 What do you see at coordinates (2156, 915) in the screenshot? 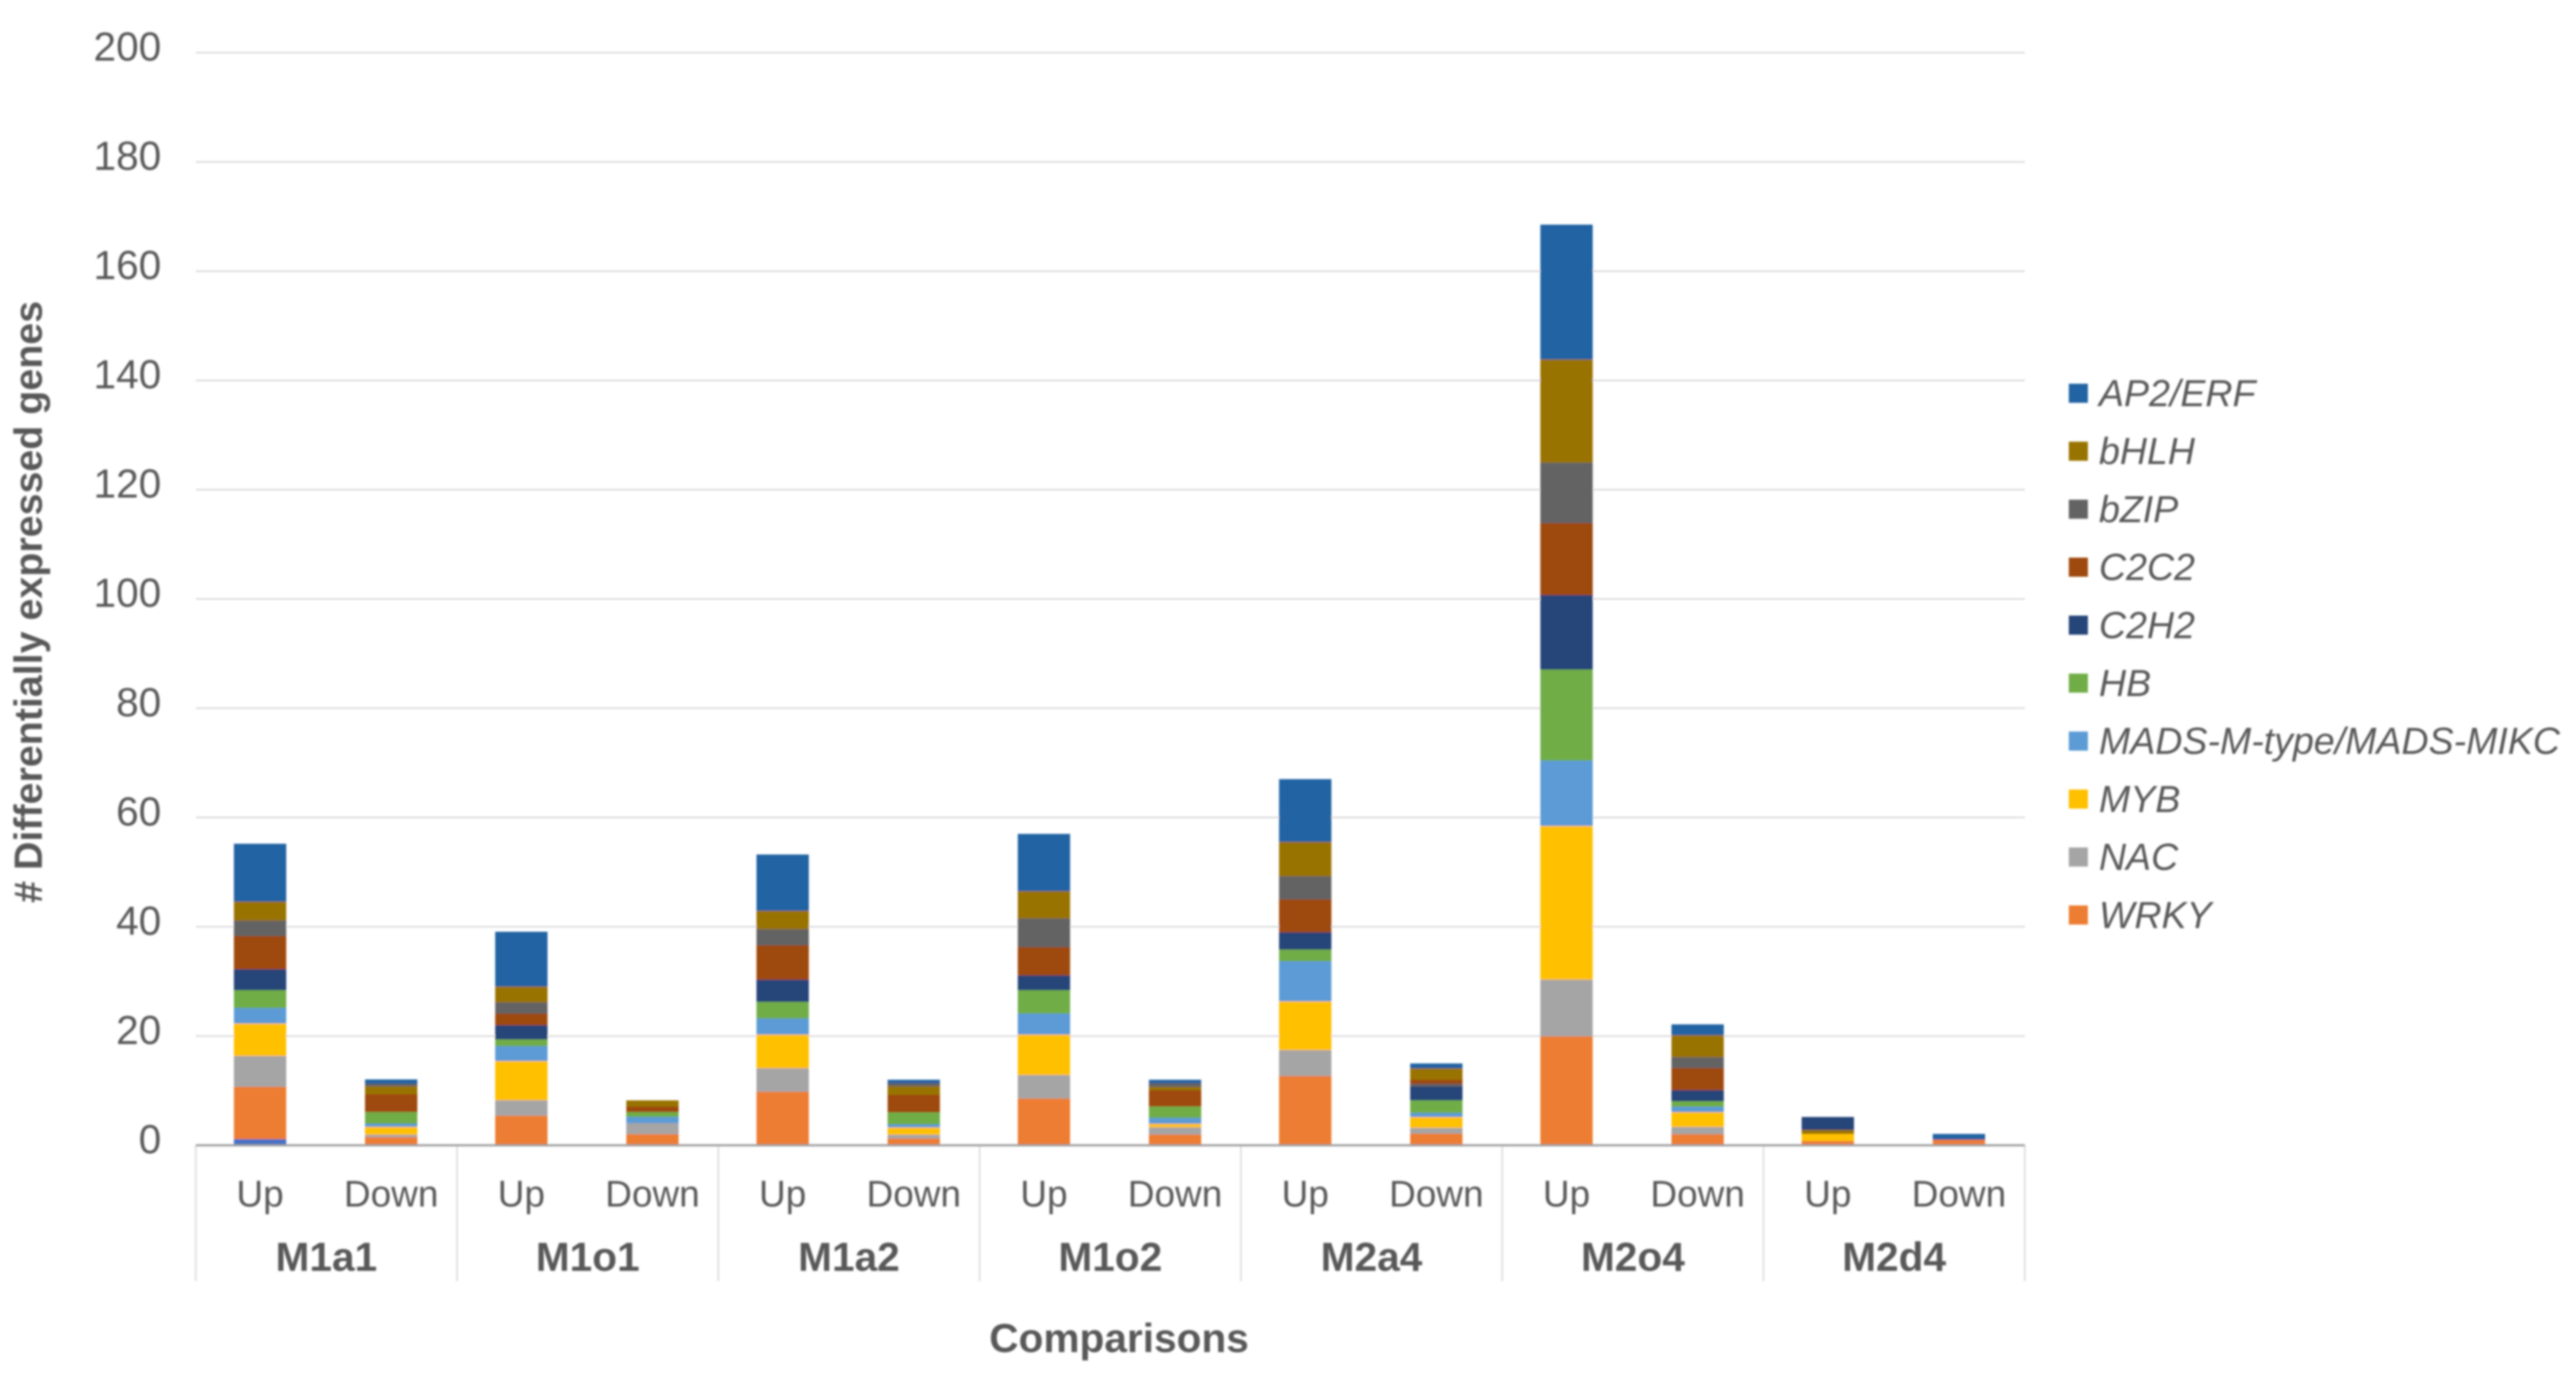
I see `svg-text: WRKY` at bounding box center [2156, 915].